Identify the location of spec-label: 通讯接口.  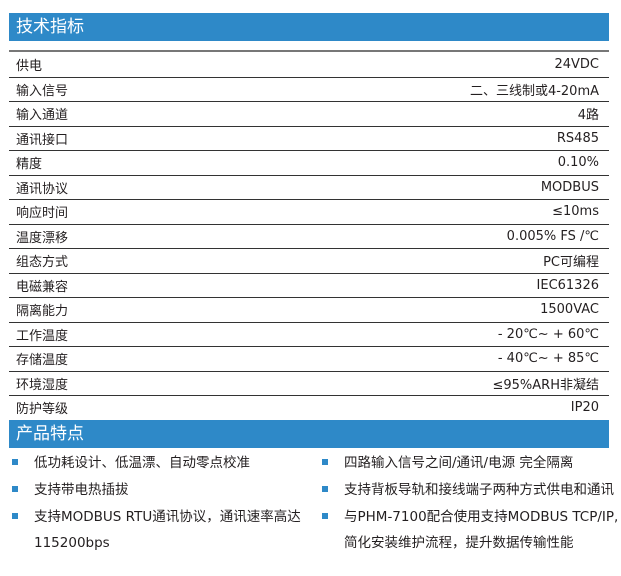
(42, 140).